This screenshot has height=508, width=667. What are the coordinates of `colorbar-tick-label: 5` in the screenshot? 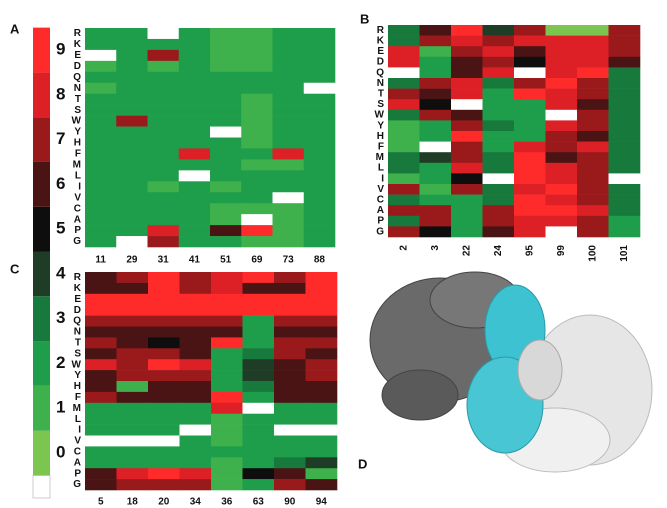 It's located at (60, 228).